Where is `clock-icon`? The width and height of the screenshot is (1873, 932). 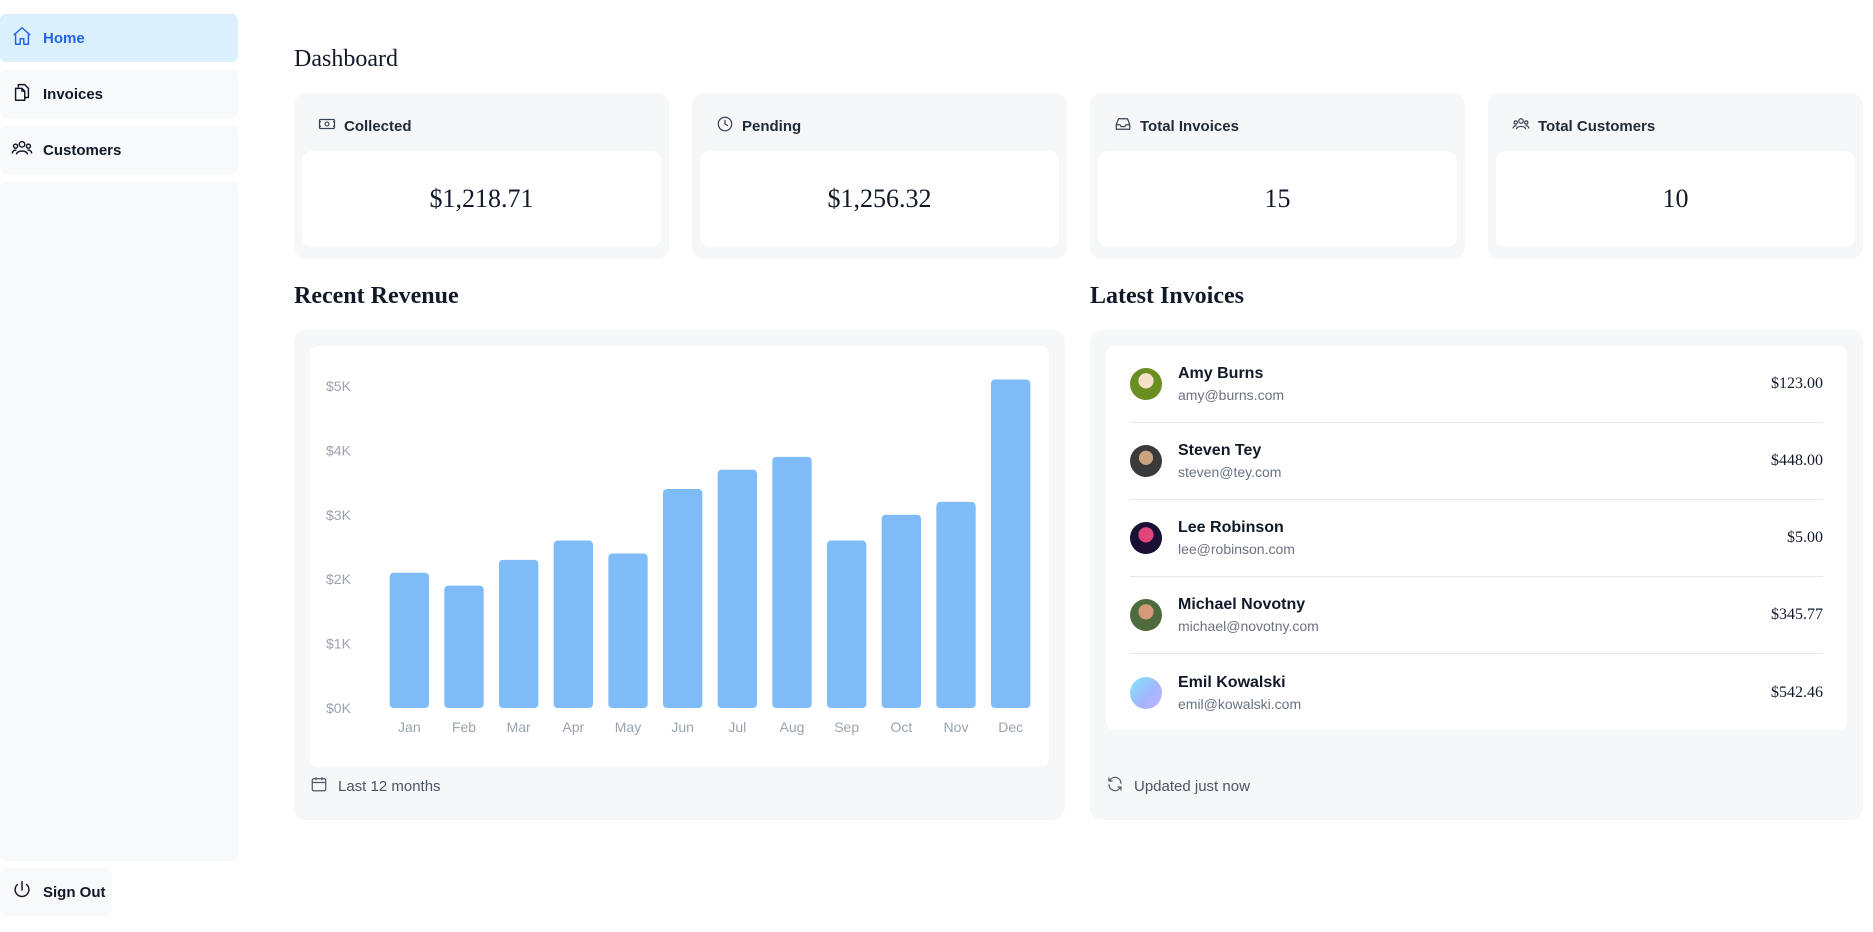 clock-icon is located at coordinates (725, 126).